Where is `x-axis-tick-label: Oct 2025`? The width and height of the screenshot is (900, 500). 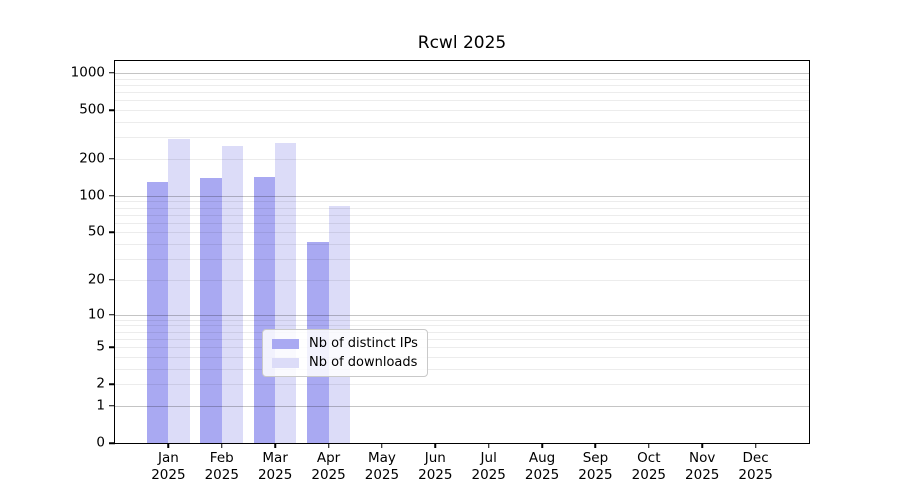 x-axis-tick-label: Oct 2025 is located at coordinates (649, 467).